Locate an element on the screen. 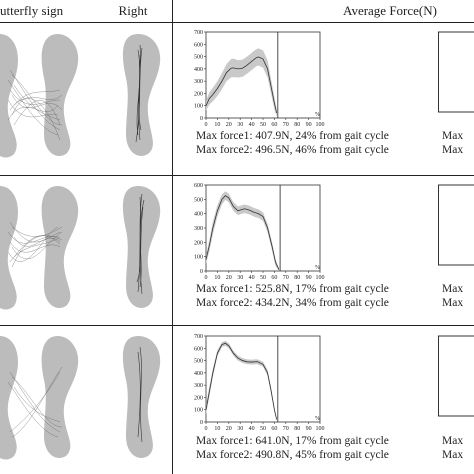 The image size is (474, 474). plot-frame is located at coordinates (263, 379).